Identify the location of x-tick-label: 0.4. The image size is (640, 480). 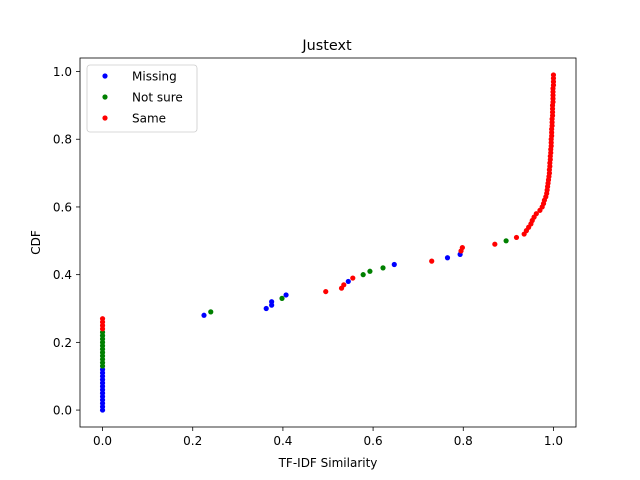
(282, 441).